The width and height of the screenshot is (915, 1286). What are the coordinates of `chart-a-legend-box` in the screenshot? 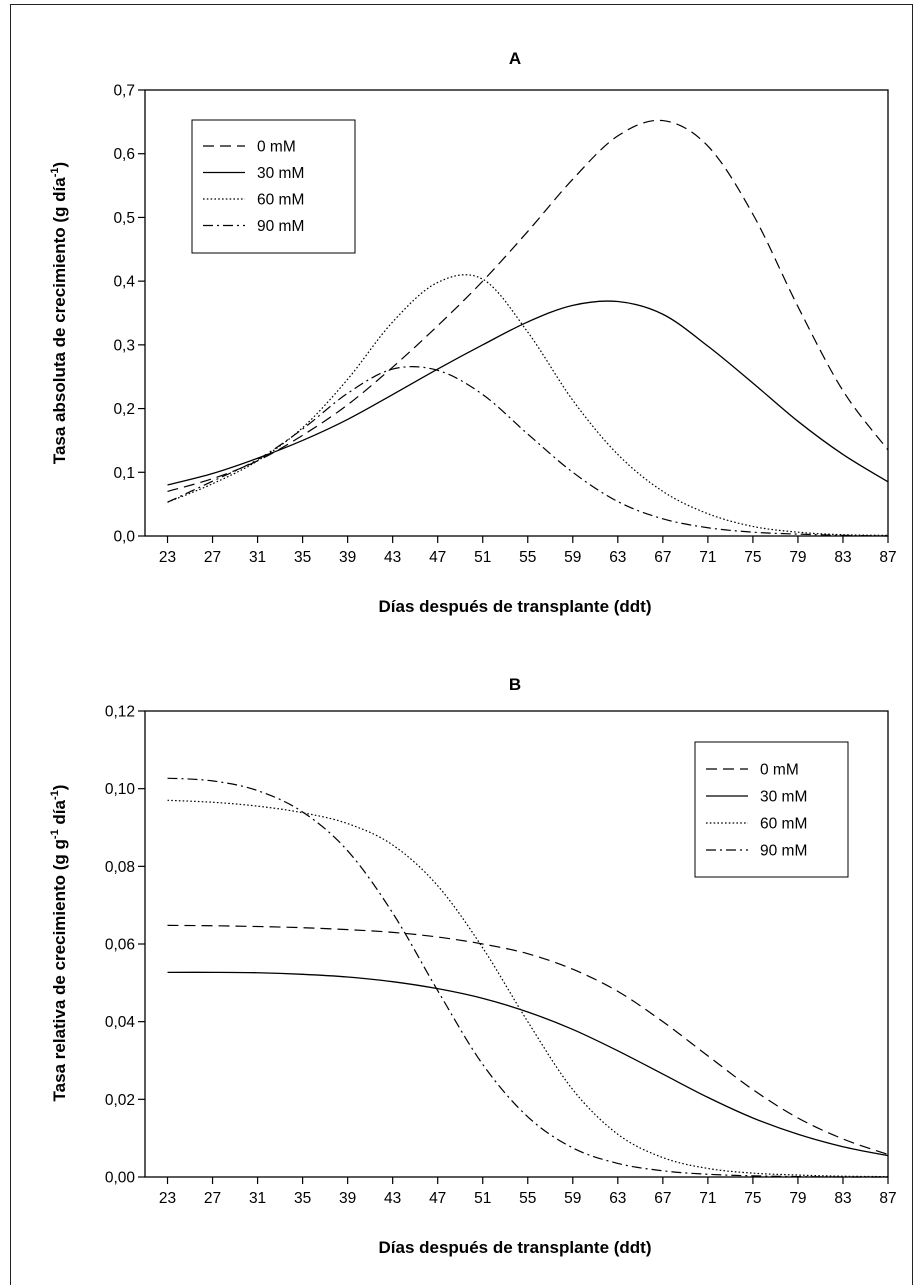 It's located at (273, 186).